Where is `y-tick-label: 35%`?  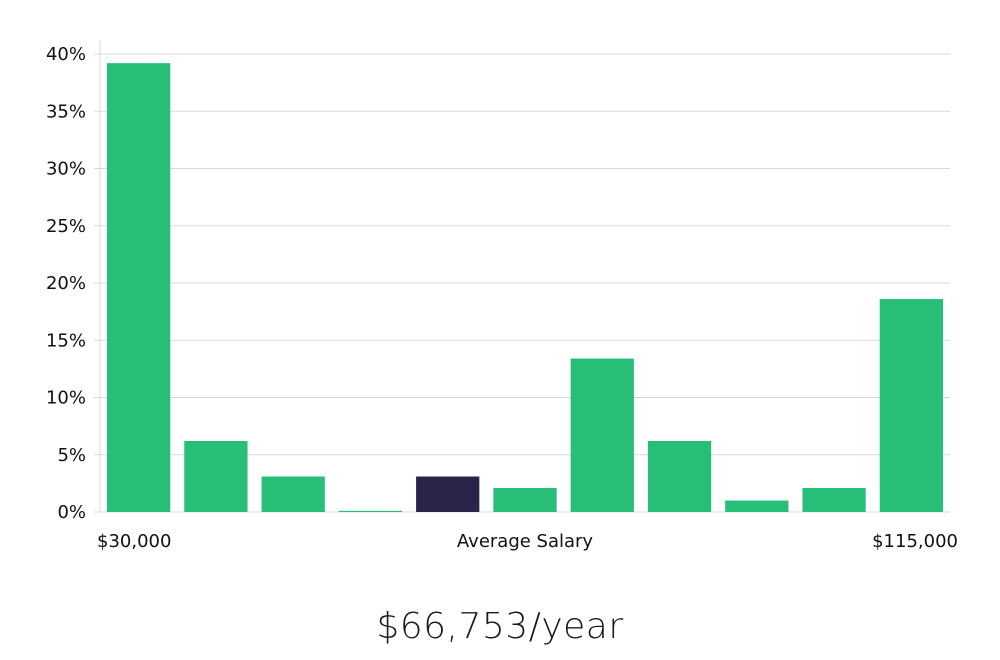 y-tick-label: 35% is located at coordinates (66, 111).